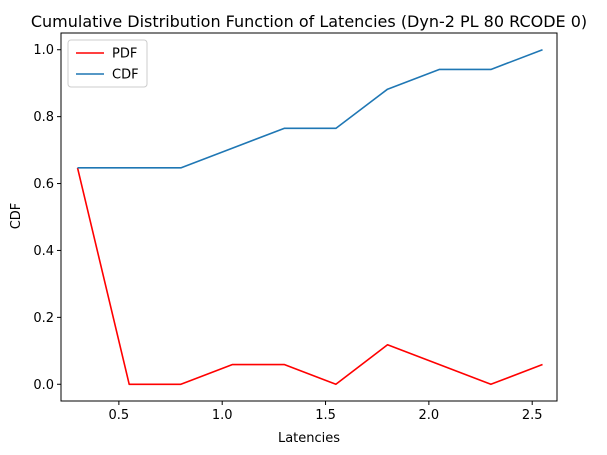 The height and width of the screenshot is (455, 607). Describe the element at coordinates (119, 415) in the screenshot. I see `x-tick-label: 0.5` at that location.